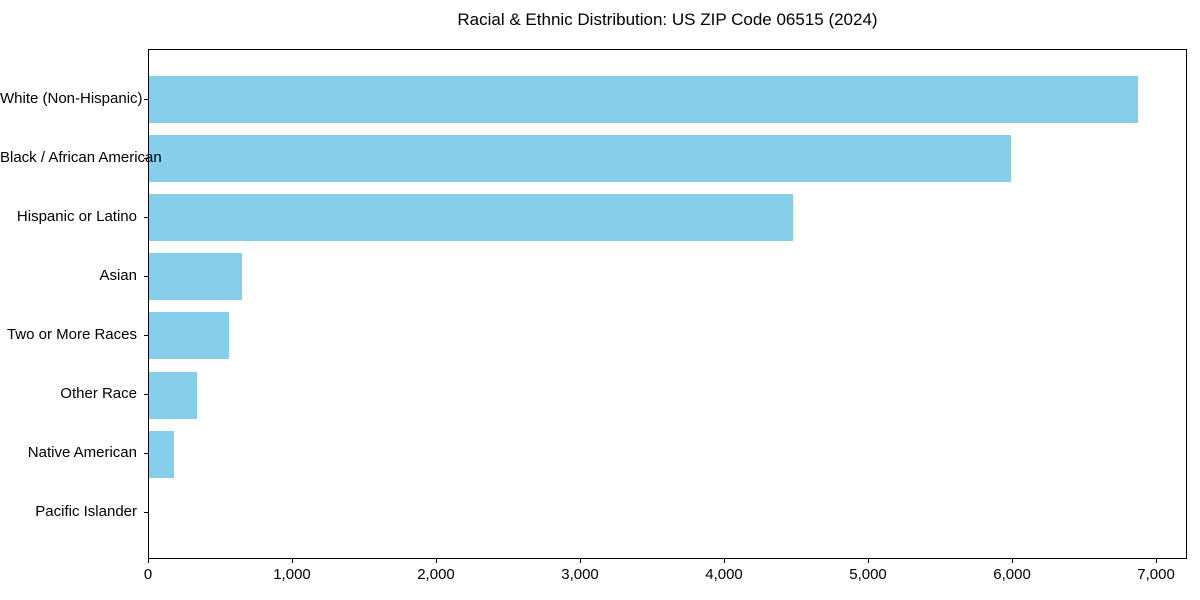 This screenshot has width=1200, height=600. I want to click on y-axis-label: Asian, so click(118, 275).